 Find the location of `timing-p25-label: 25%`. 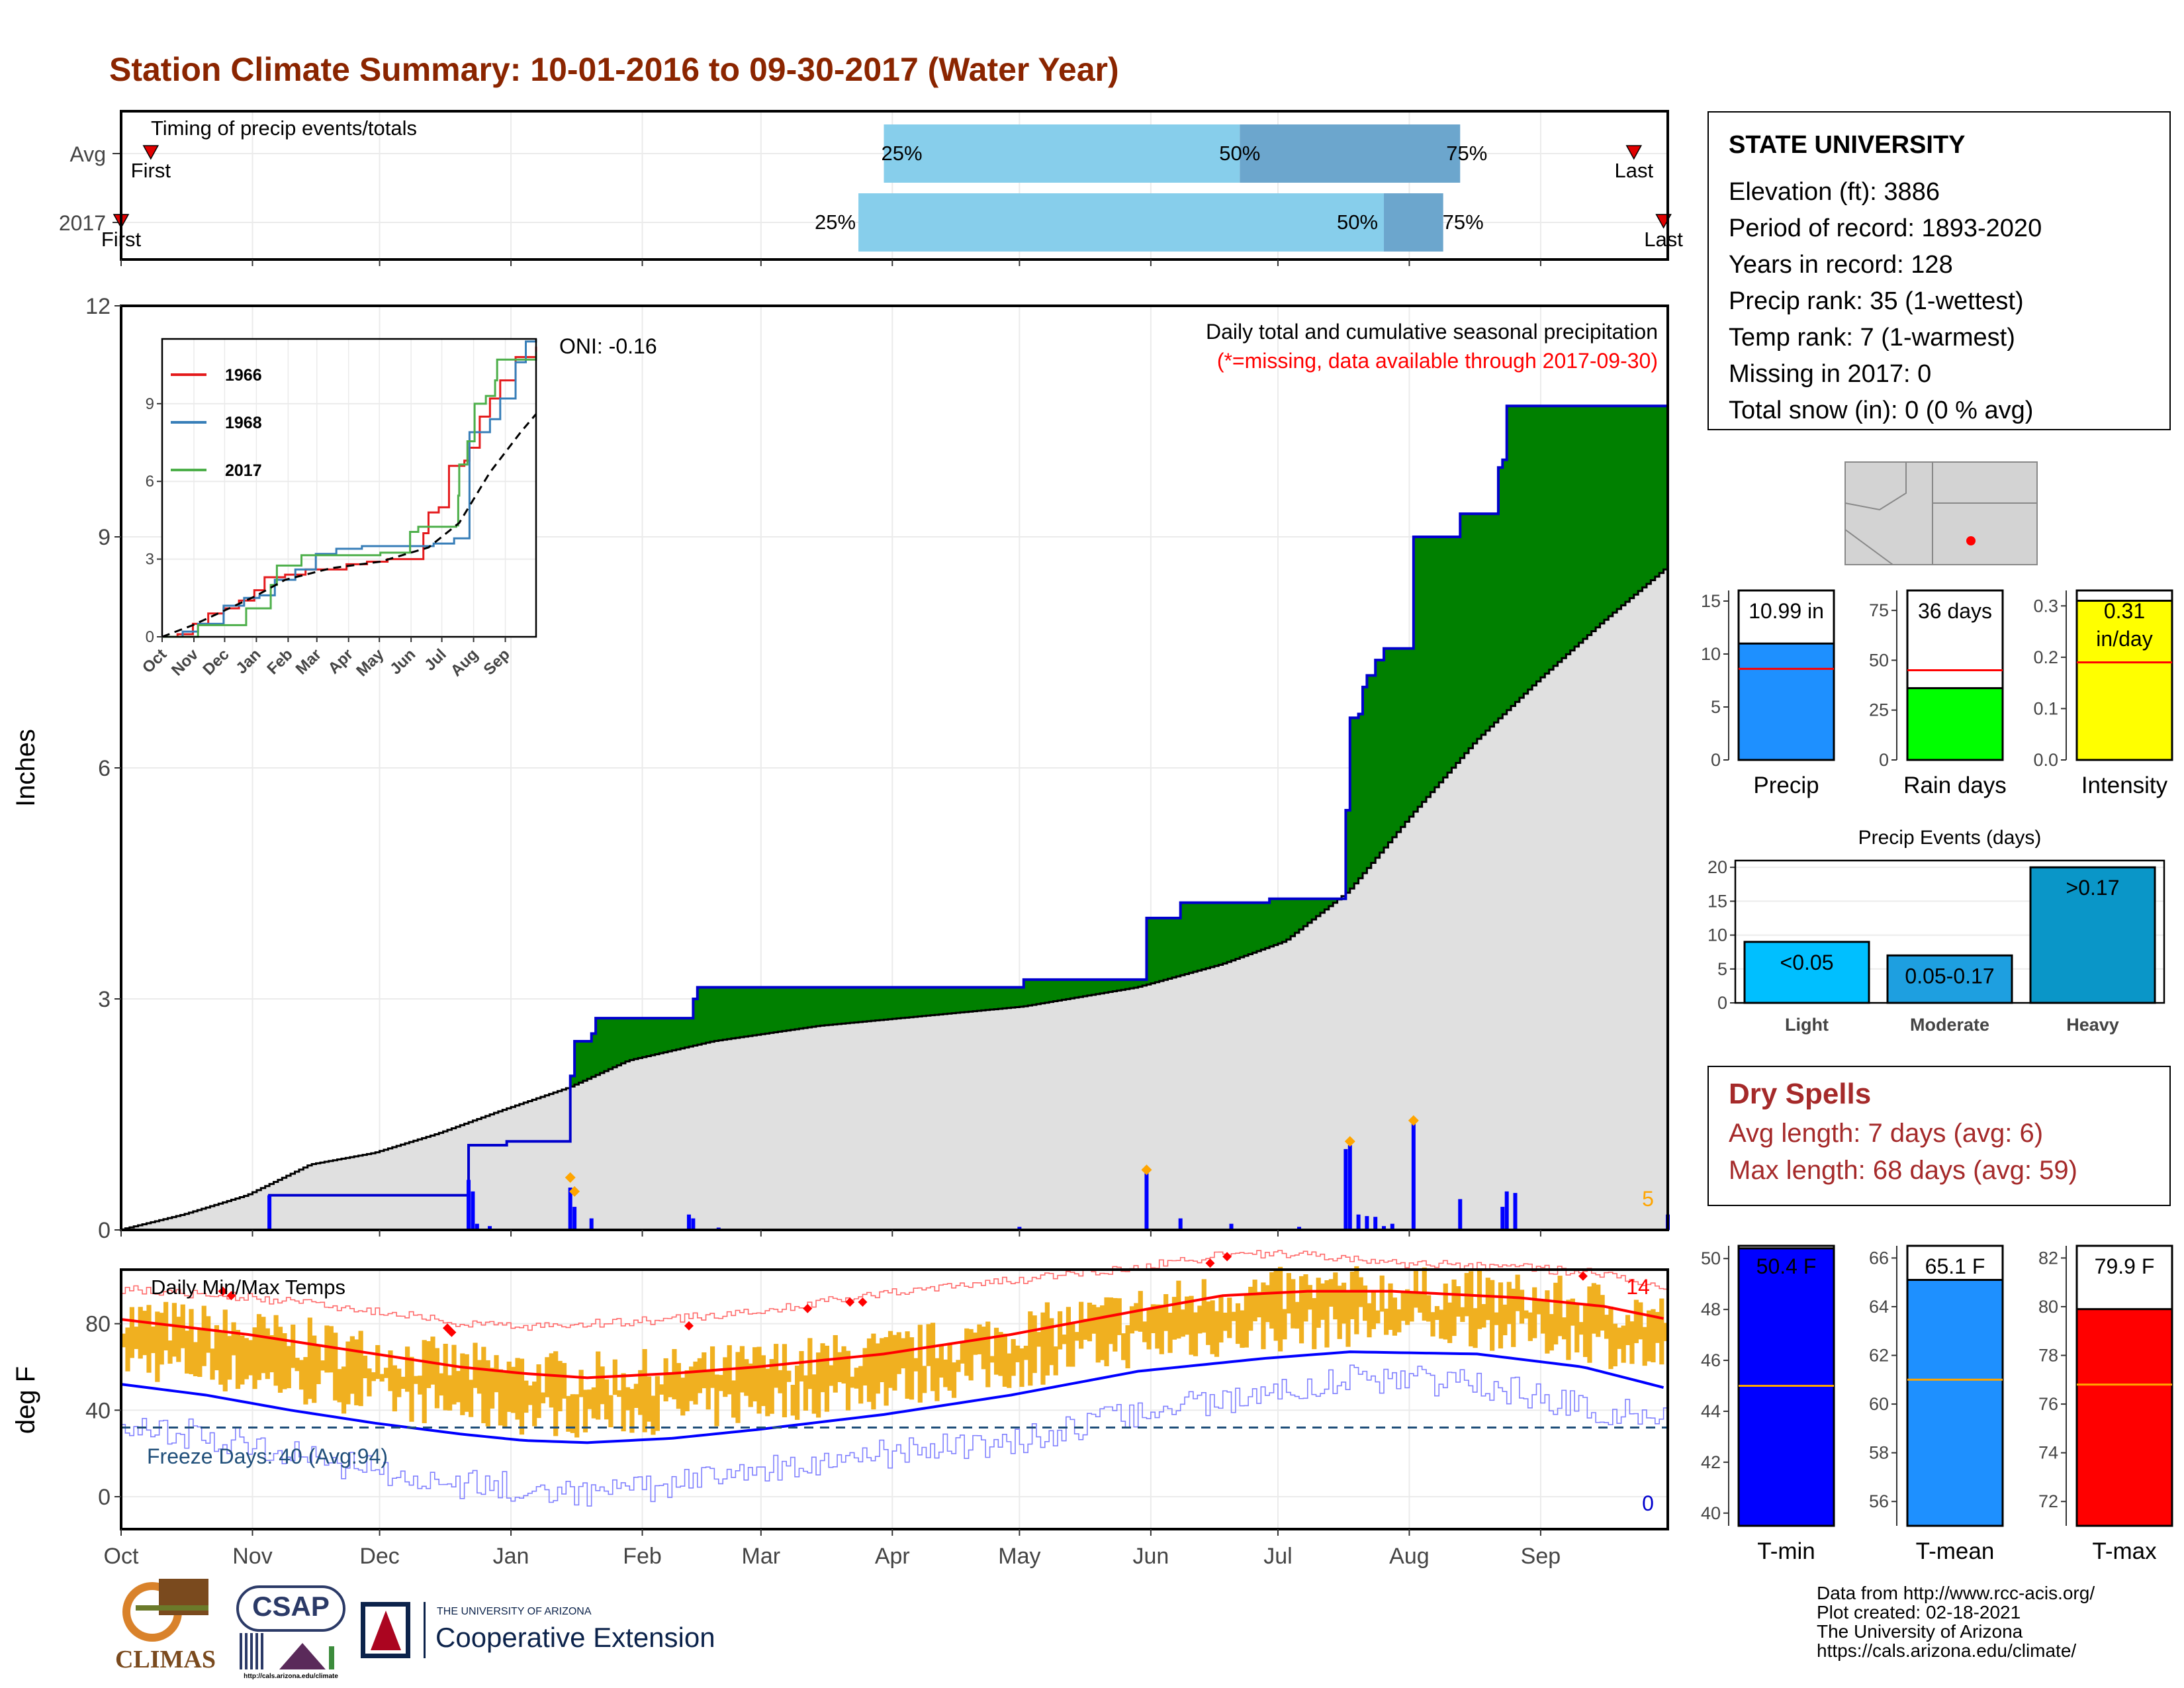

timing-p25-label: 25% is located at coordinates (835, 222).